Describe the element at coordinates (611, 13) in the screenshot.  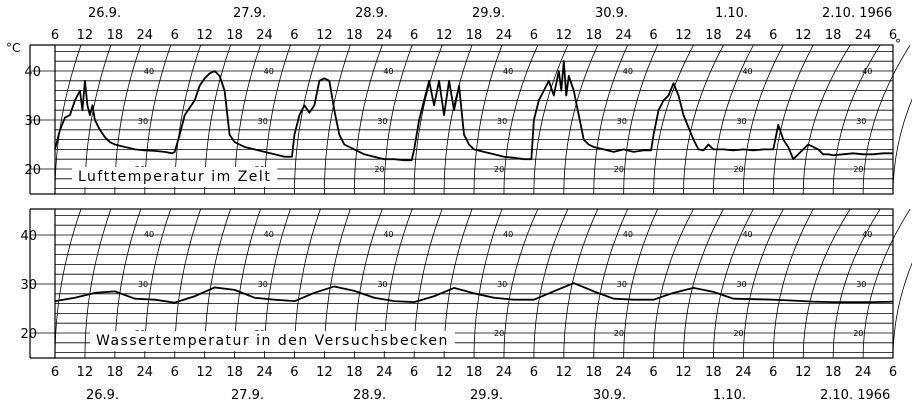
I see `top-date-label: 30.9.` at that location.